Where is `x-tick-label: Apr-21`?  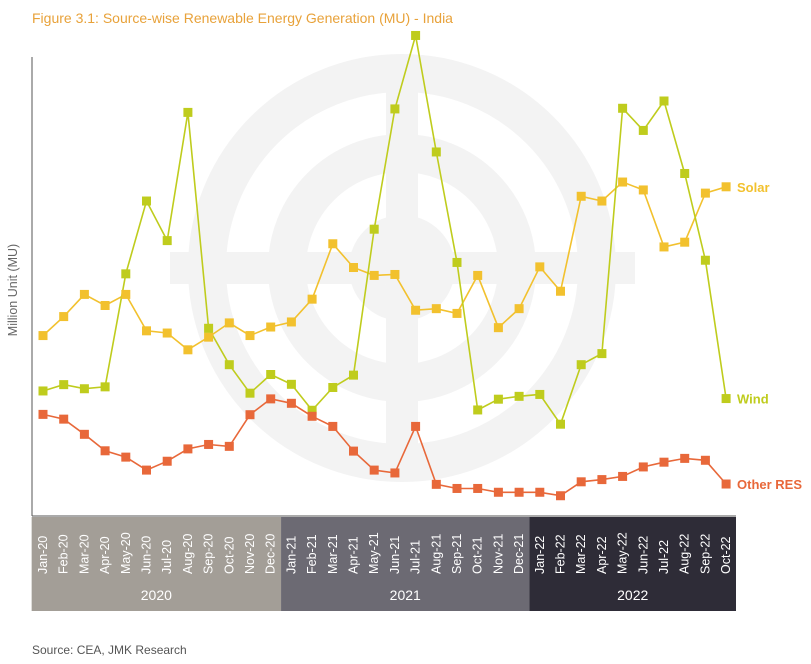
x-tick-label: Apr-21 is located at coordinates (354, 555).